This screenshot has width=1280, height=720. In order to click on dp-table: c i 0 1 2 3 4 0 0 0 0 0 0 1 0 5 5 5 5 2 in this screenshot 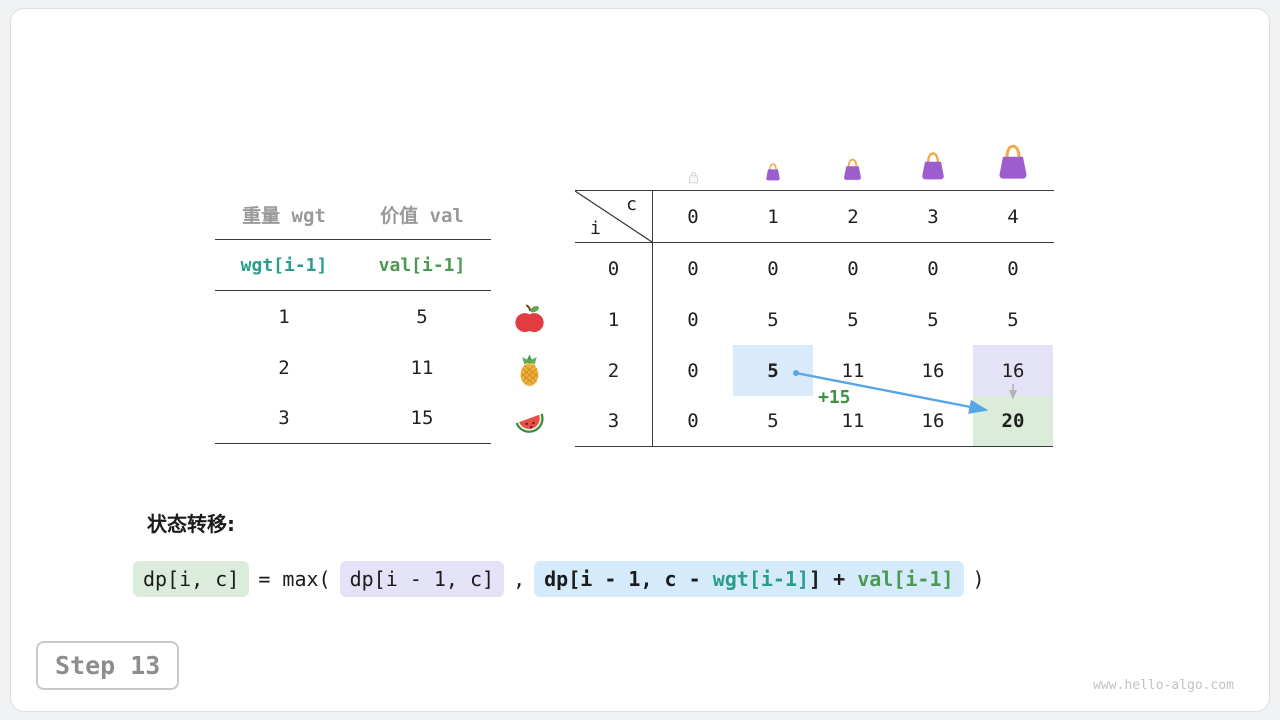, I will do `click(814, 318)`.